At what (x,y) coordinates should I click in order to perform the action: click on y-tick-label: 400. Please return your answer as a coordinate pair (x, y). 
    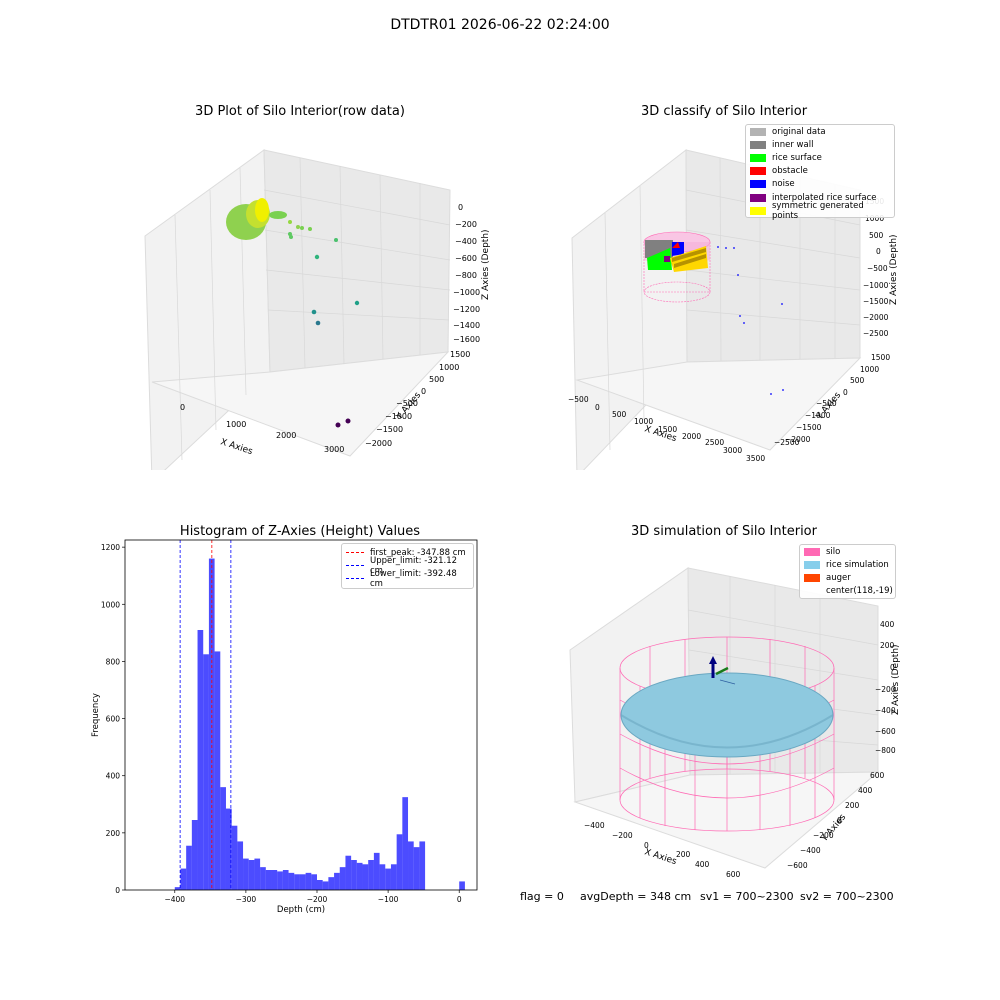
    Looking at the image, I should click on (113, 776).